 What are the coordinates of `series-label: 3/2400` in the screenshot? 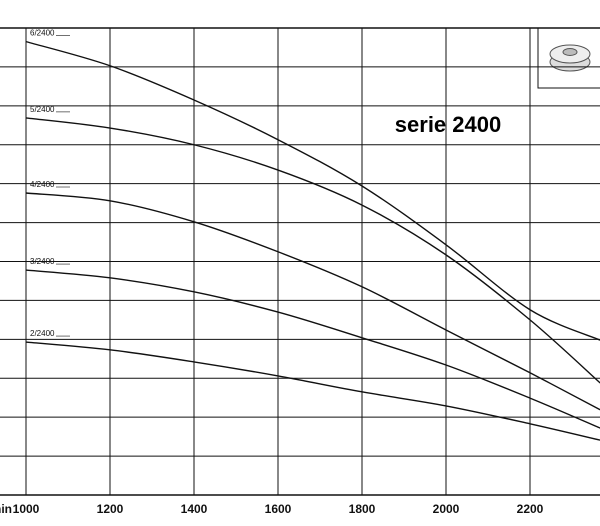 It's located at (42, 261).